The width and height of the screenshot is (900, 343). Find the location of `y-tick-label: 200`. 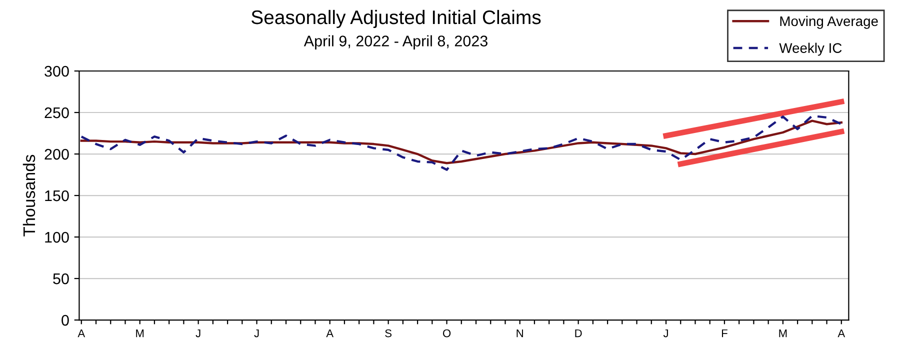

y-tick-label: 200 is located at coordinates (56, 154).